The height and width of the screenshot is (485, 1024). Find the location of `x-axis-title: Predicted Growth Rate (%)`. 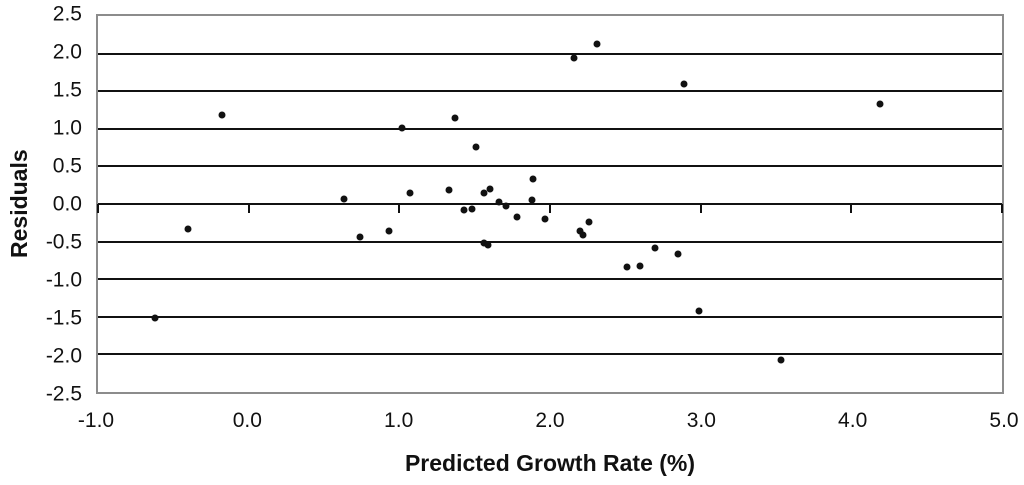

x-axis-title: Predicted Growth Rate (%) is located at coordinates (550, 463).